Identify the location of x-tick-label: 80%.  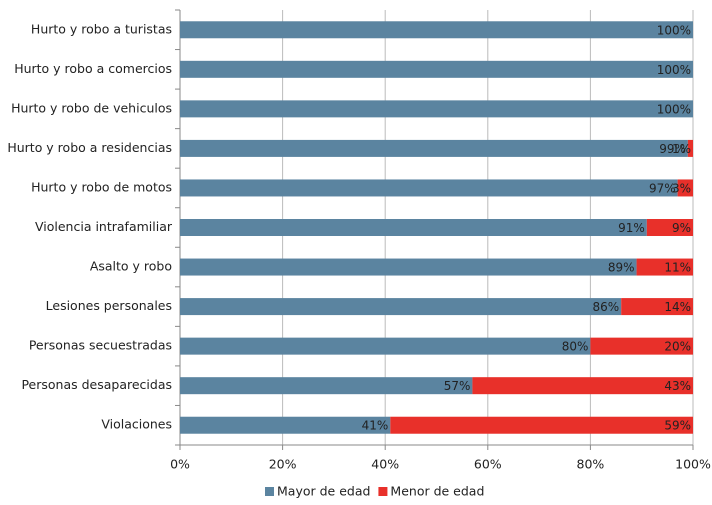
(591, 464).